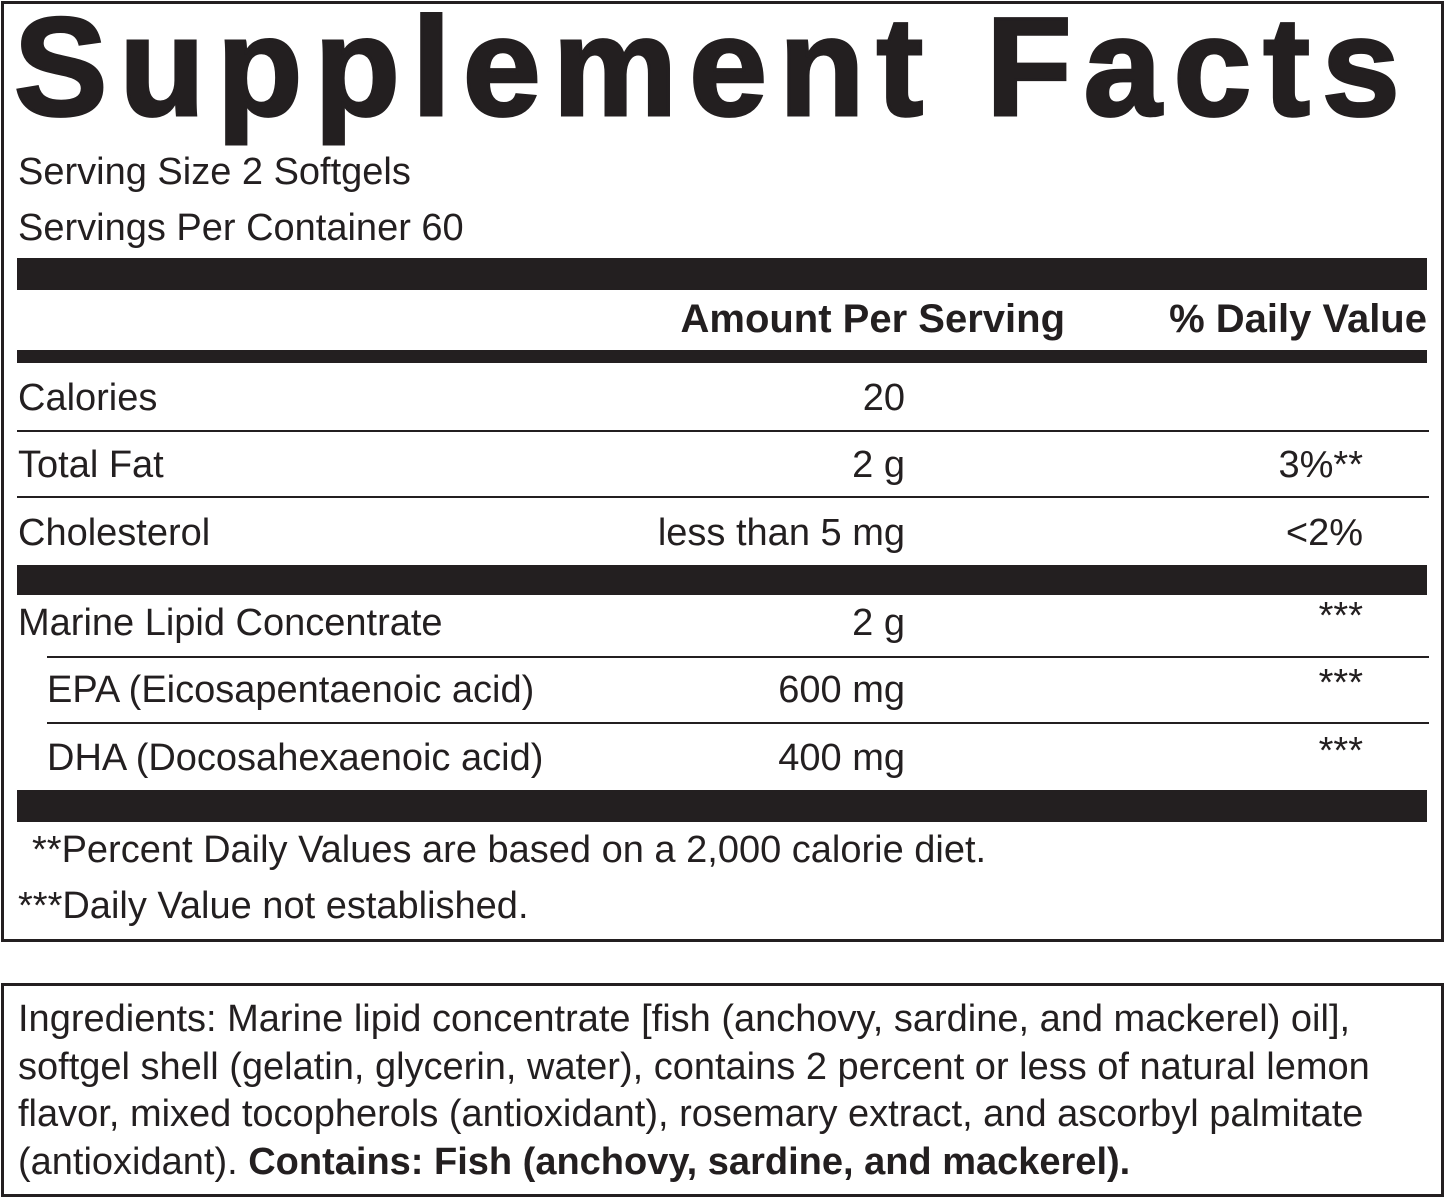 The height and width of the screenshot is (1198, 1445). I want to click on row-name: DHA (Docosahexaenoic acid), so click(295, 758).